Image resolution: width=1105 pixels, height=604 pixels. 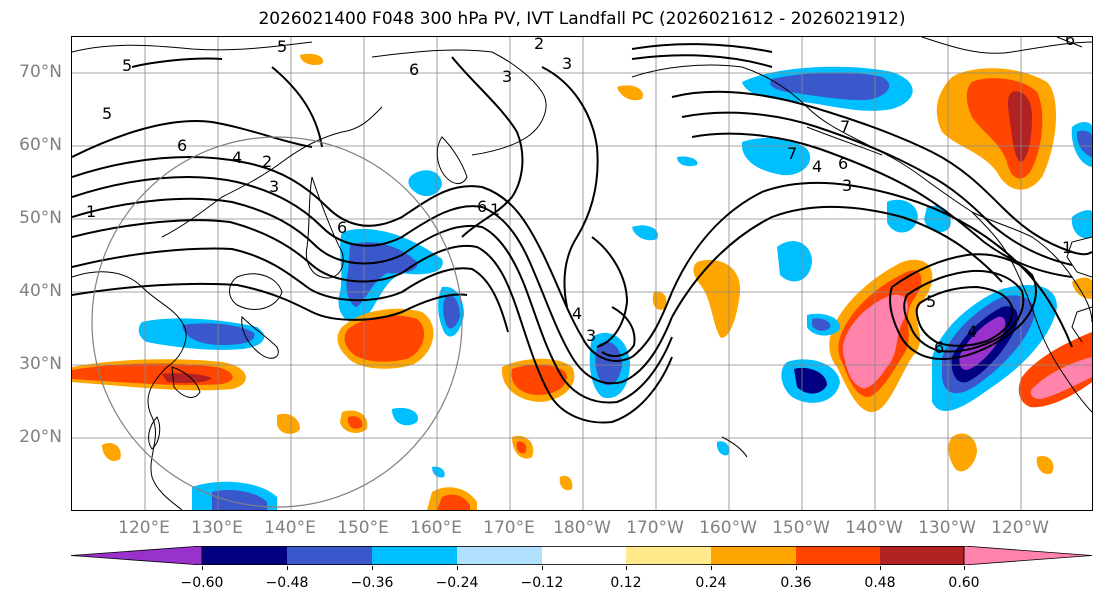 I want to click on colorbar-label: 0.12, so click(x=626, y=583).